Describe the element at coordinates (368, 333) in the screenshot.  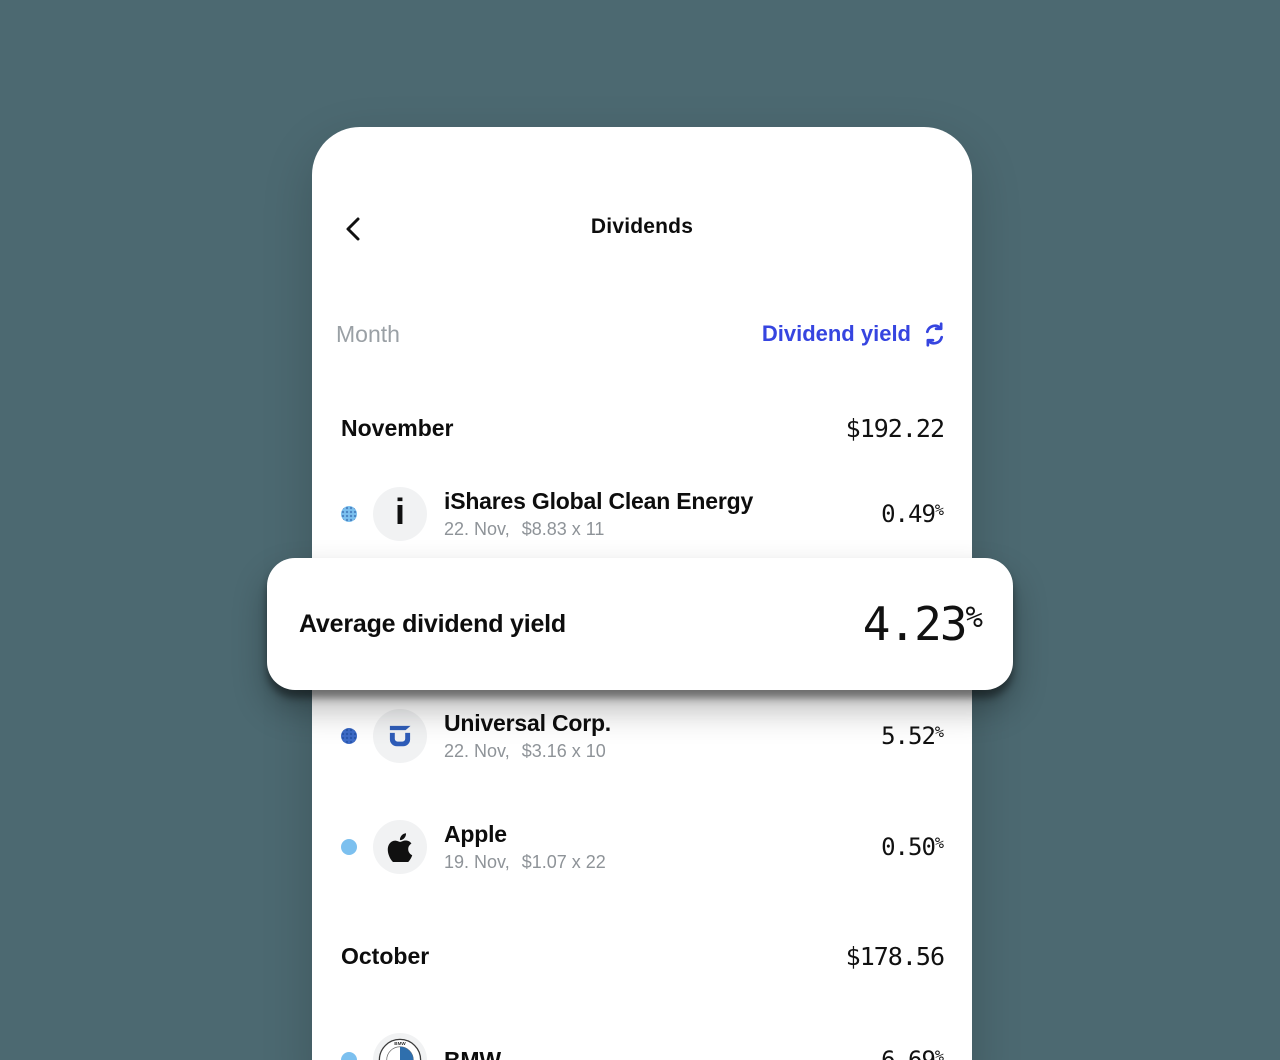
I see `group-by-label: Month` at that location.